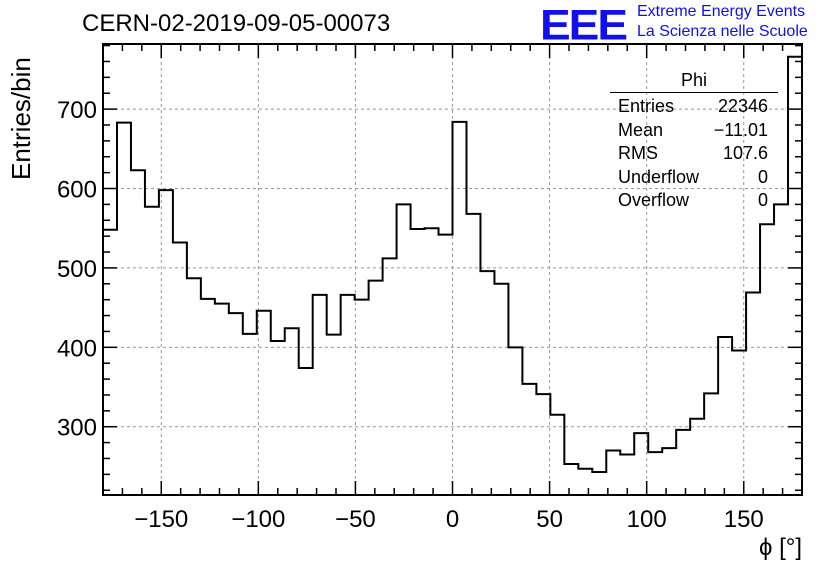 The height and width of the screenshot is (572, 836). I want to click on stats-row-underflow: Underflow 0, so click(694, 178).